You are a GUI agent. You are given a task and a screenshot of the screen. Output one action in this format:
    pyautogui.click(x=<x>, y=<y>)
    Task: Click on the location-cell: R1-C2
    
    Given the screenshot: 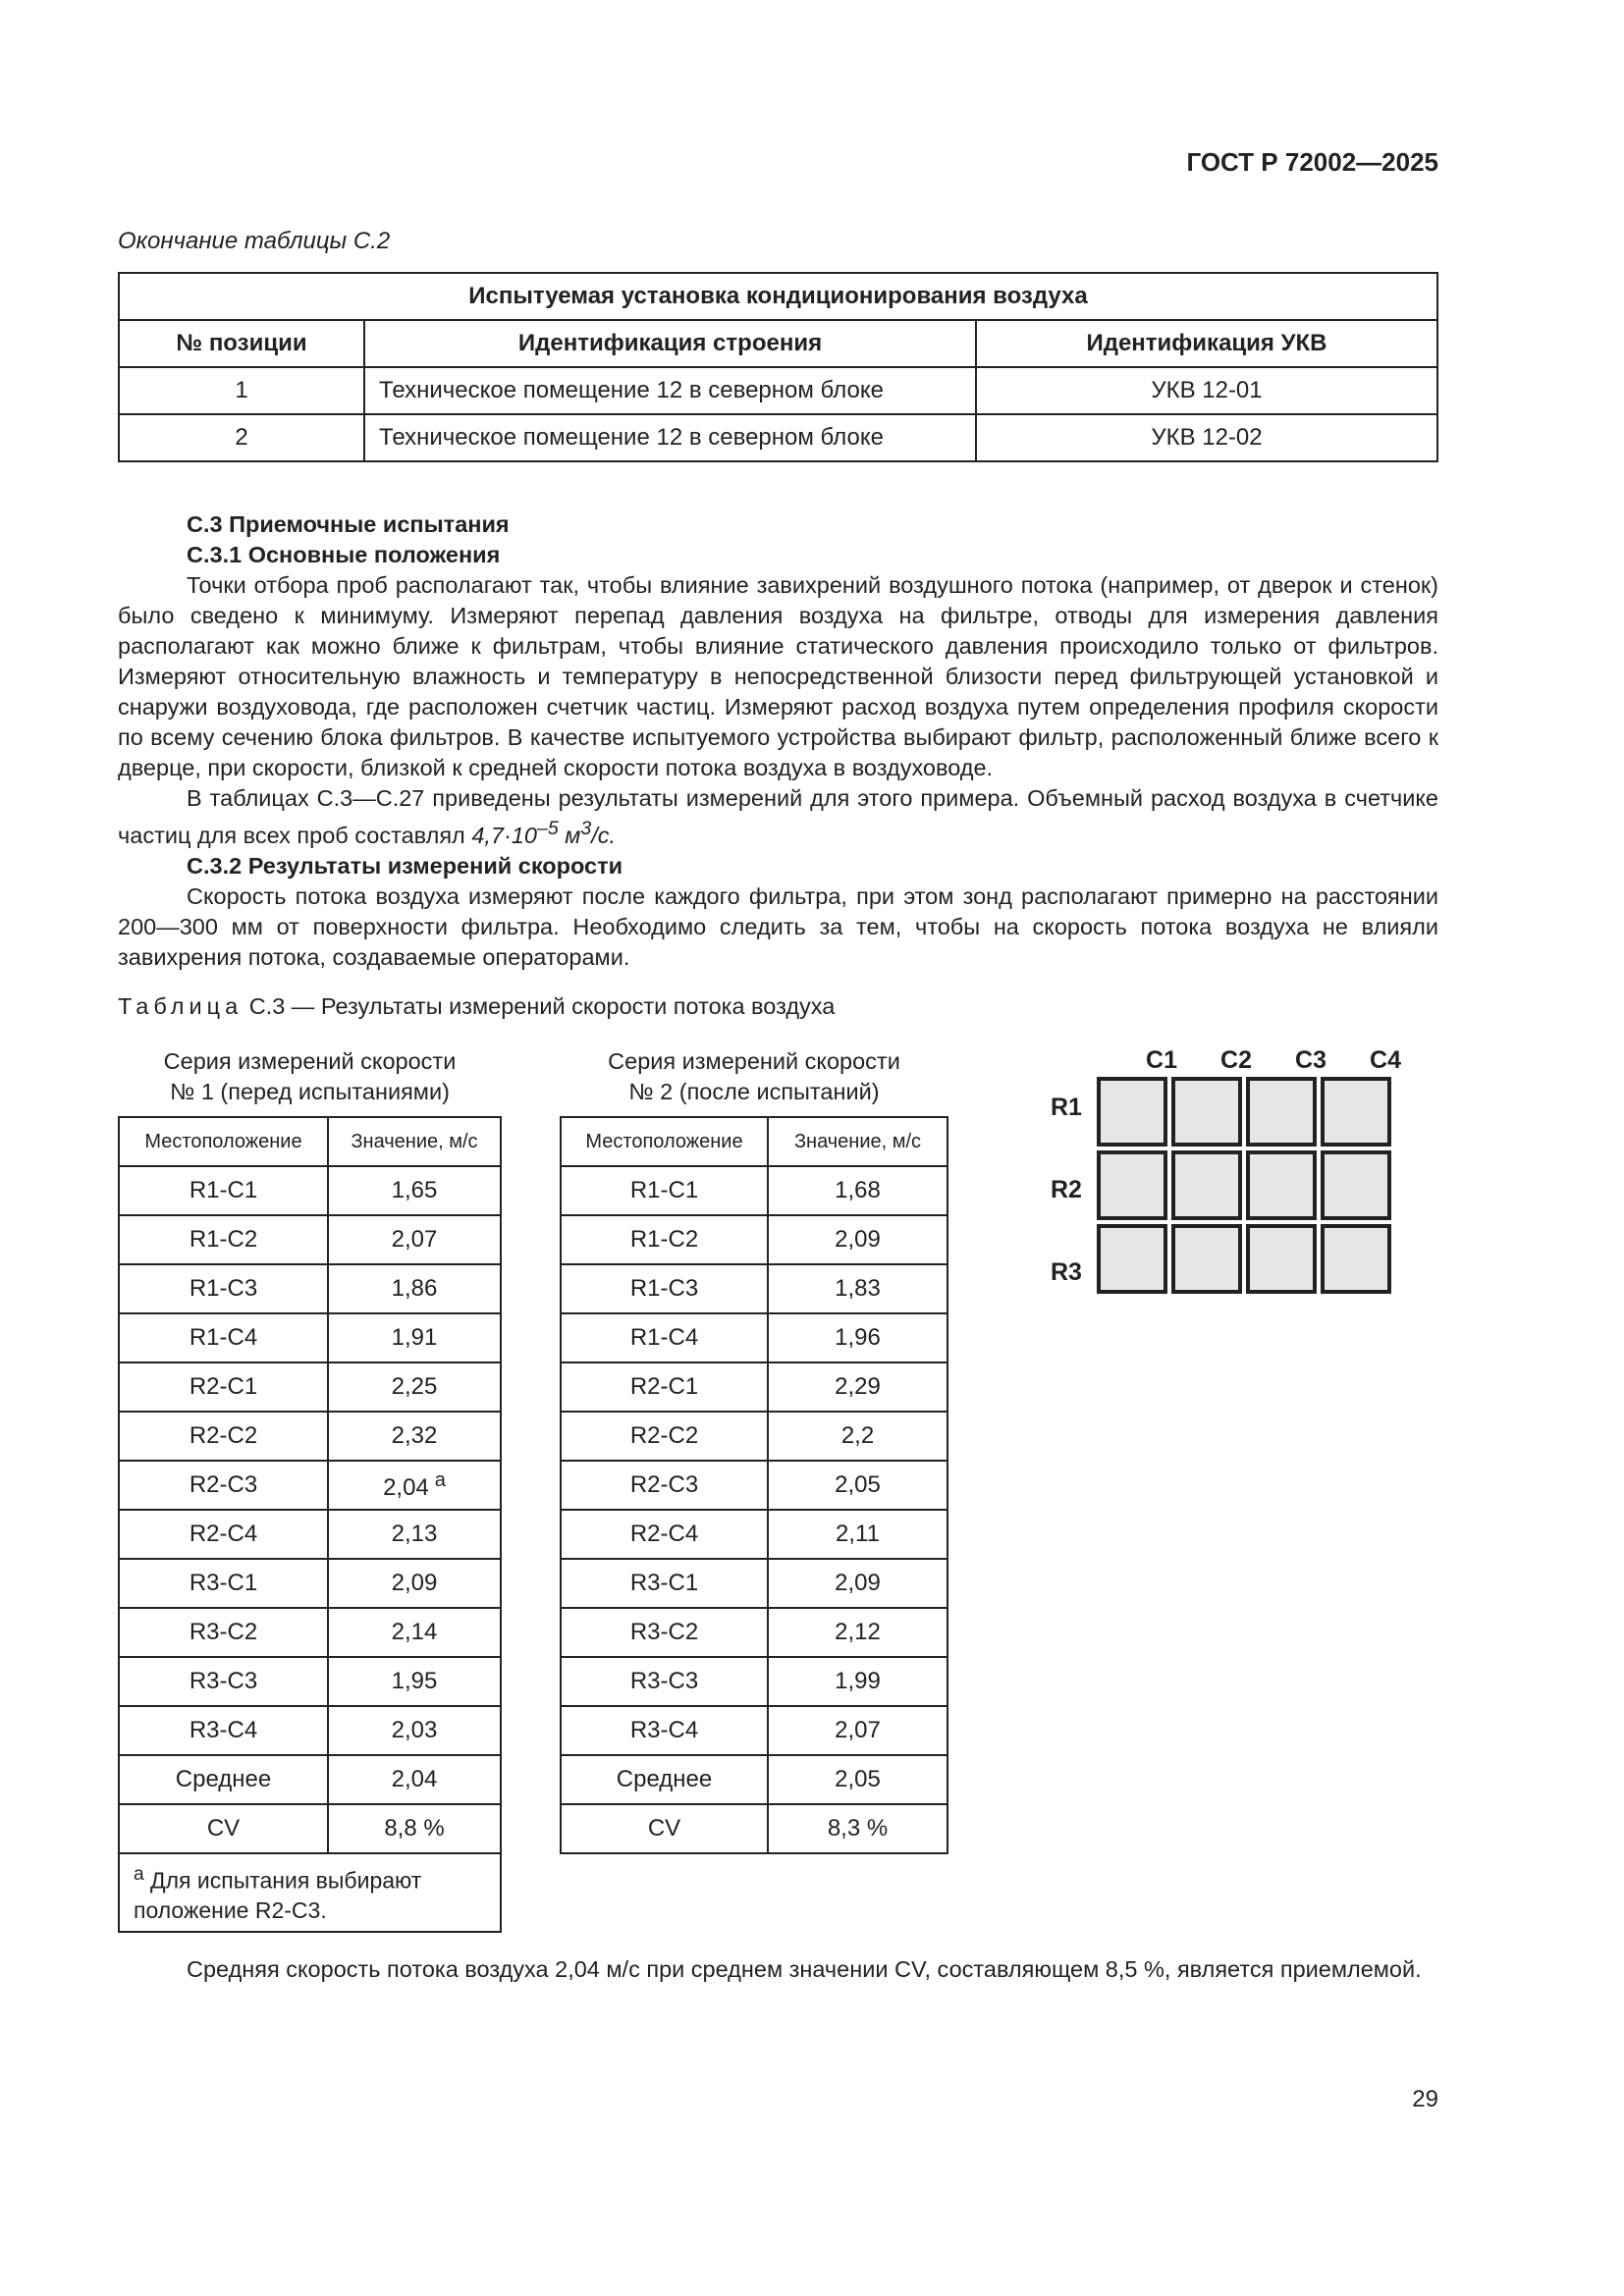 What is the action you would take?
    pyautogui.click(x=664, y=1239)
    